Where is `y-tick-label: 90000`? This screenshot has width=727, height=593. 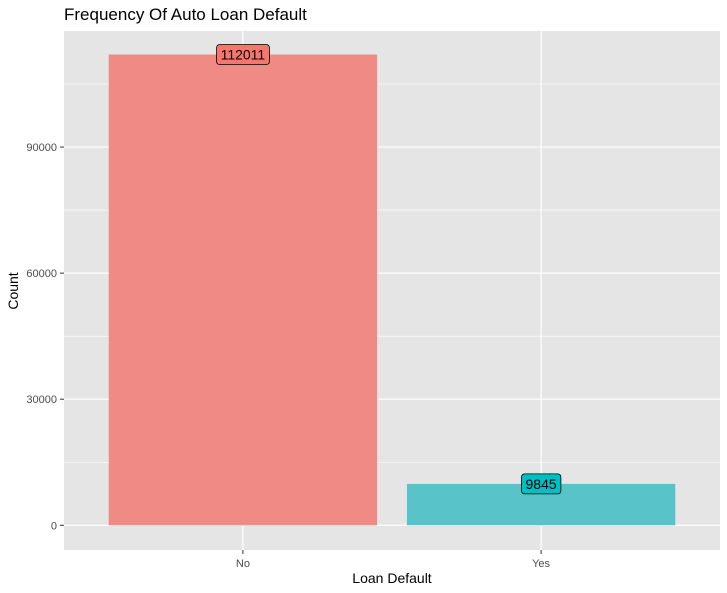 y-tick-label: 90000 is located at coordinates (41, 148).